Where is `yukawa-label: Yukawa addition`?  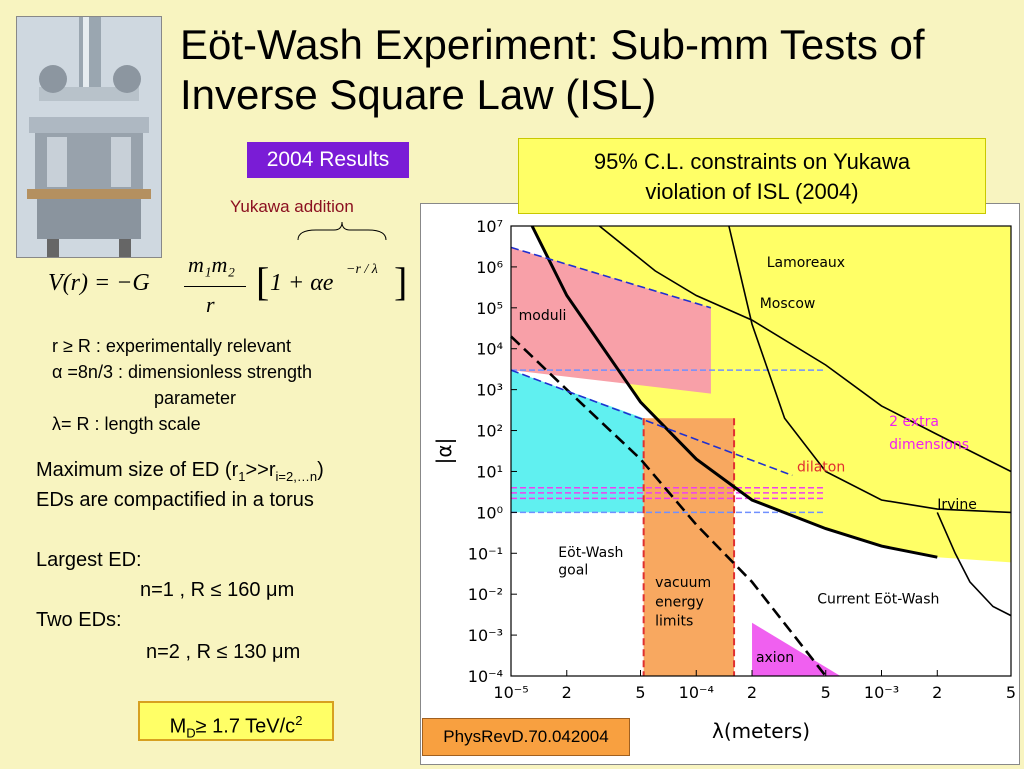 yukawa-label: Yukawa addition is located at coordinates (292, 206).